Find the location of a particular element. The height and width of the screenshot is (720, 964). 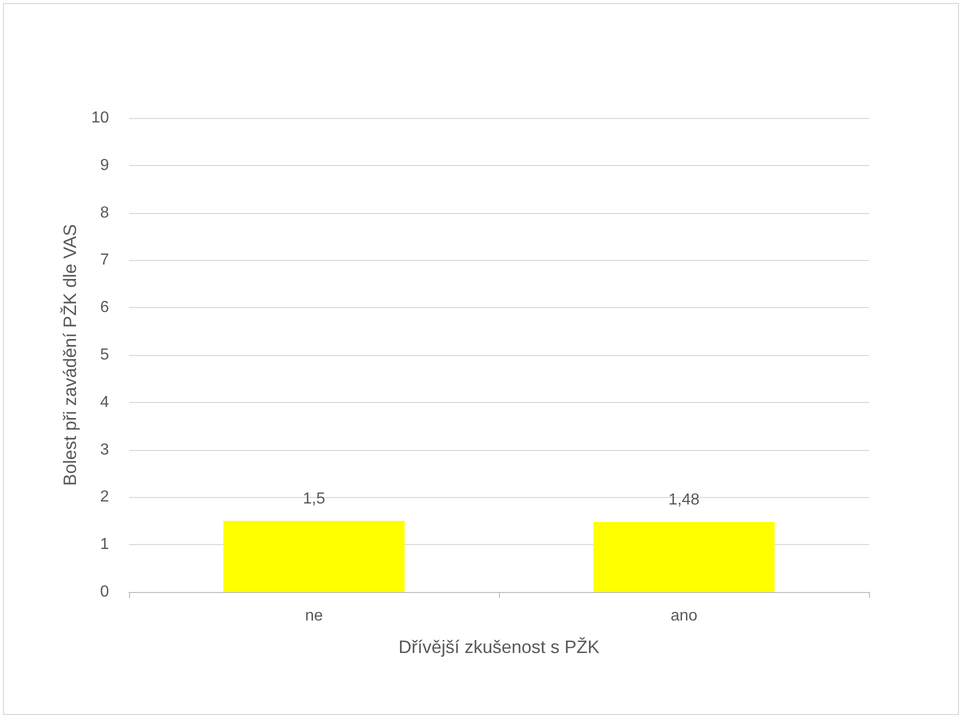

y-tick-label: 10 is located at coordinates (100, 118).